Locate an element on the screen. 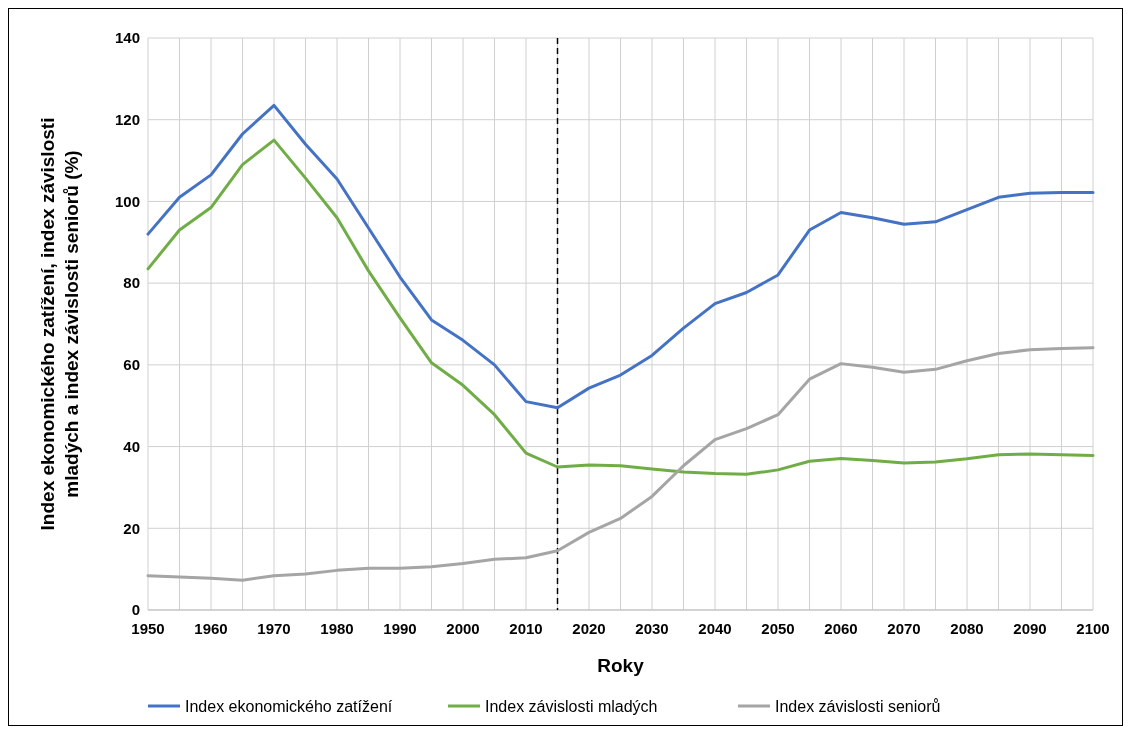 This screenshot has height=736, width=1133. legend-label: Index závislosti seniorů is located at coordinates (858, 706).